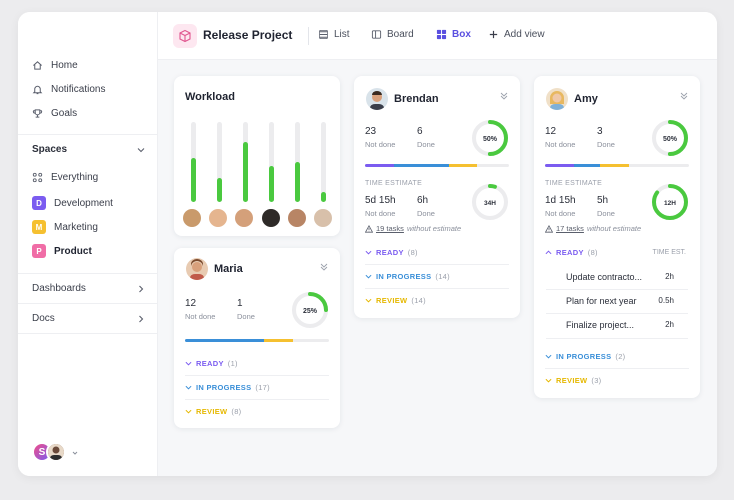 This screenshot has height=500, width=734. I want to click on group-label: REVIEW, so click(212, 411).